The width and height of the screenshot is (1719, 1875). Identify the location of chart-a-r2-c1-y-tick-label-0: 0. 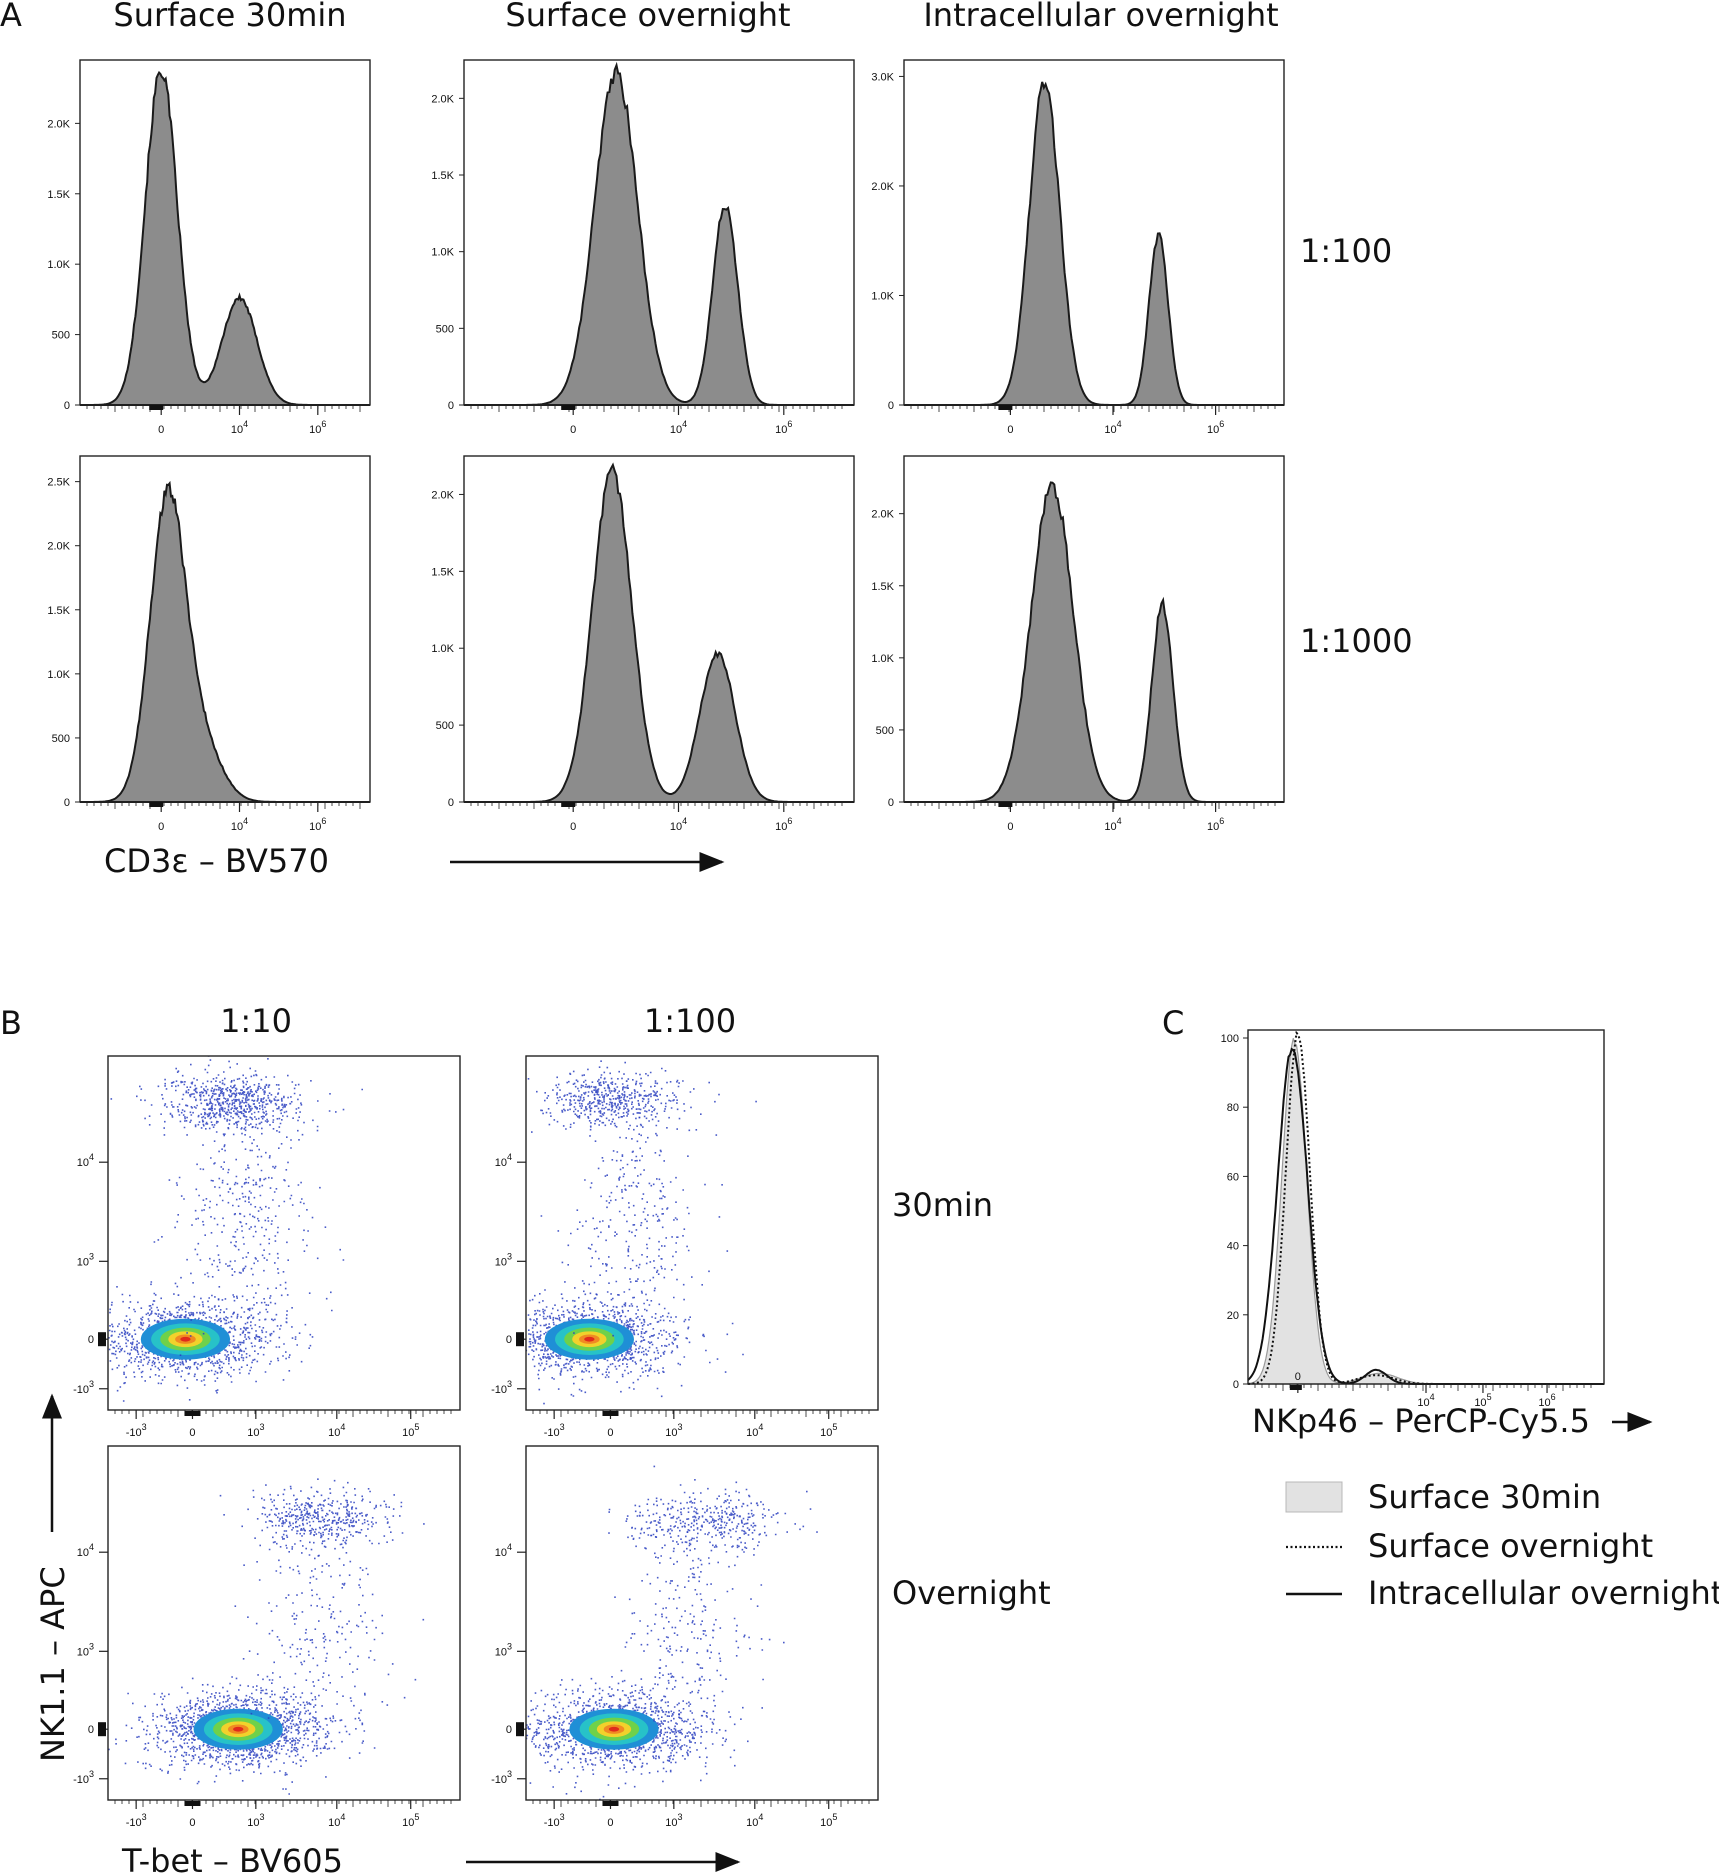
(67, 803).